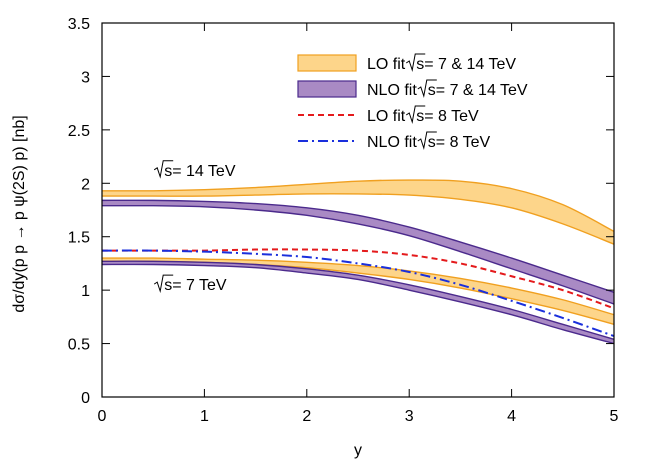 Image resolution: width=649 pixels, height=463 pixels. What do you see at coordinates (168, 285) in the screenshot?
I see `annotation-1-root: s` at bounding box center [168, 285].